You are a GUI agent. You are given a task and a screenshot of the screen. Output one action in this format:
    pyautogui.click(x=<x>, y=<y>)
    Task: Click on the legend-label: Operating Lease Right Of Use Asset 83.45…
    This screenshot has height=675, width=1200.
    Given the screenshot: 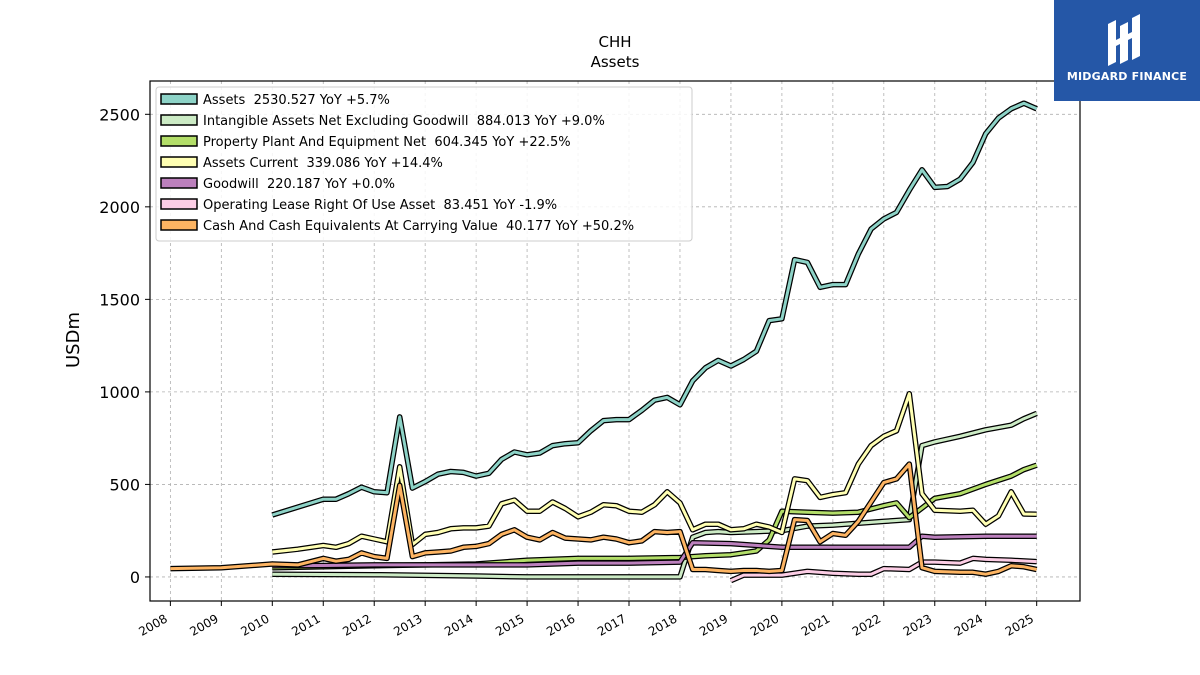 What is the action you would take?
    pyautogui.click(x=380, y=205)
    